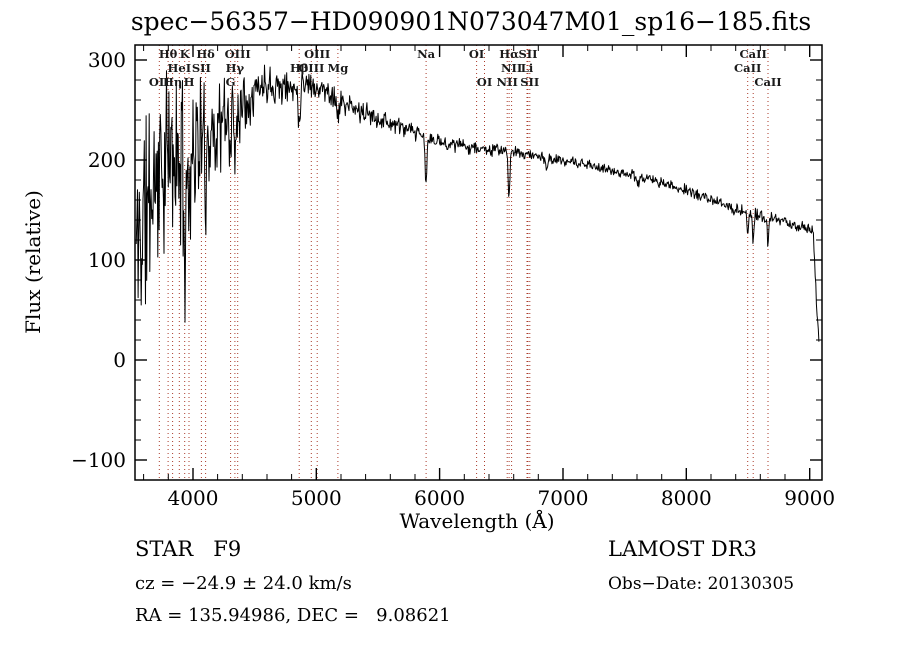 The width and height of the screenshot is (900, 649). What do you see at coordinates (119, 360) in the screenshot?
I see `y-tick-label: 0` at bounding box center [119, 360].